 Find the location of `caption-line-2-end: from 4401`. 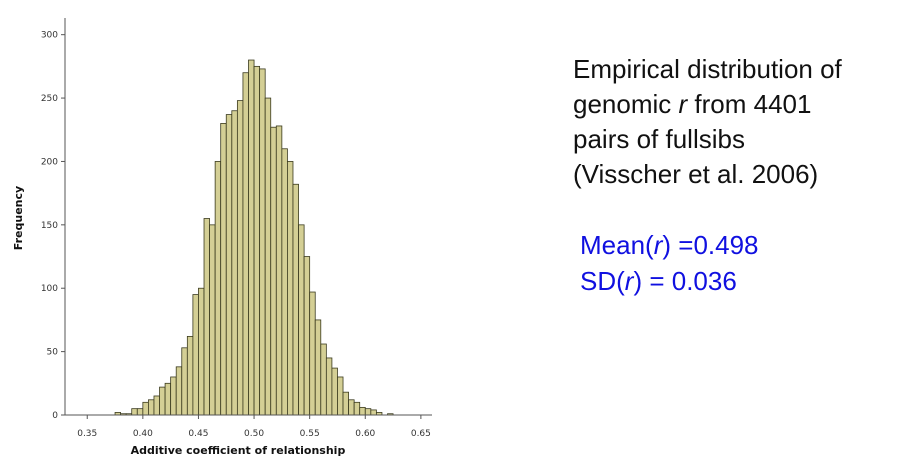

caption-line-2-end: from 4401 is located at coordinates (749, 104).